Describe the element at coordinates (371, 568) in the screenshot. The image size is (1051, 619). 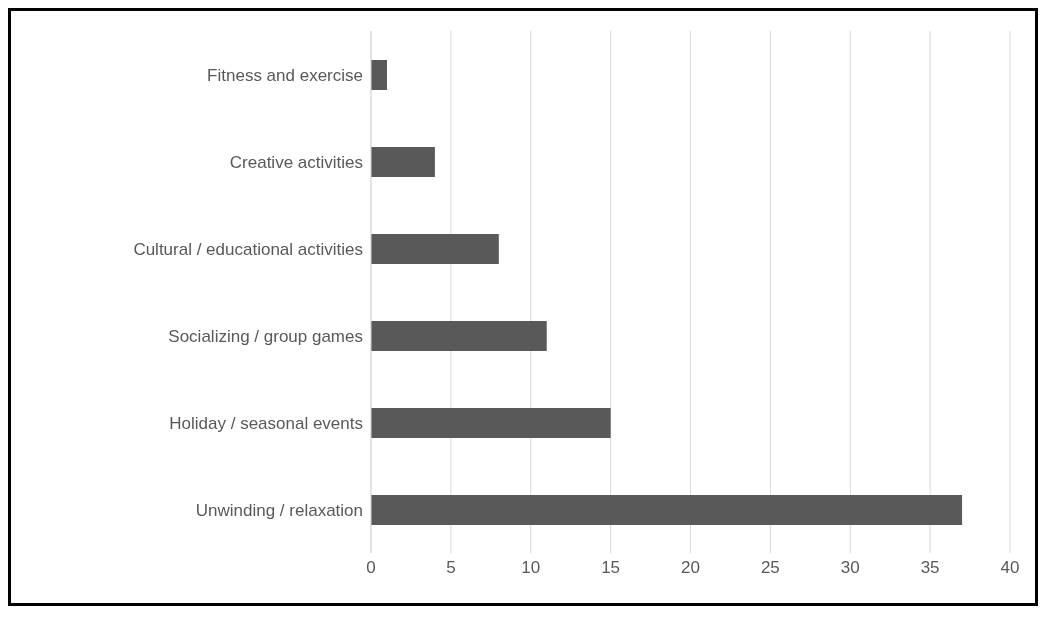
I see `x-tick-label: 0` at that location.